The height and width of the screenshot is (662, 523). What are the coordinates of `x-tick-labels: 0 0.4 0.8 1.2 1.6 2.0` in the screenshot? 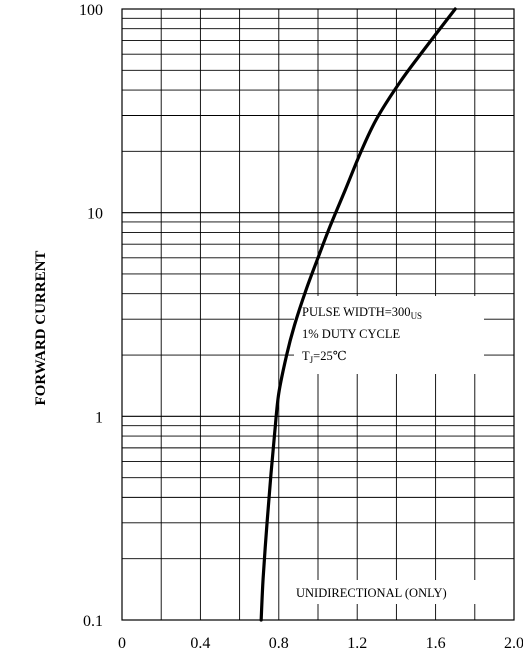 It's located at (320, 643).